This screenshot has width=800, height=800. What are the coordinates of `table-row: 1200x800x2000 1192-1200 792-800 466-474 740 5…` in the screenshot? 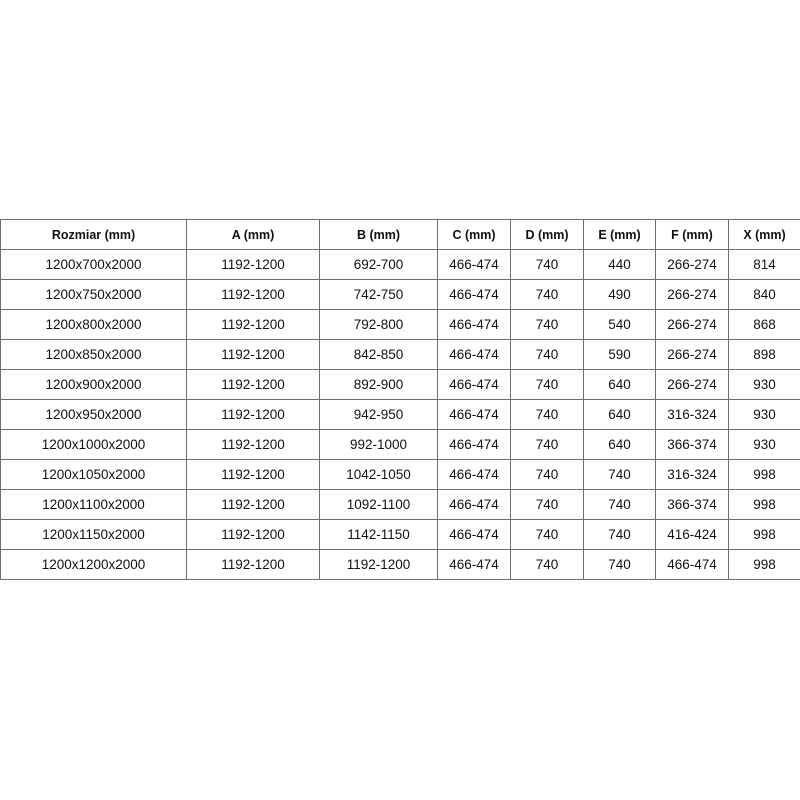 It's located at (400, 324).